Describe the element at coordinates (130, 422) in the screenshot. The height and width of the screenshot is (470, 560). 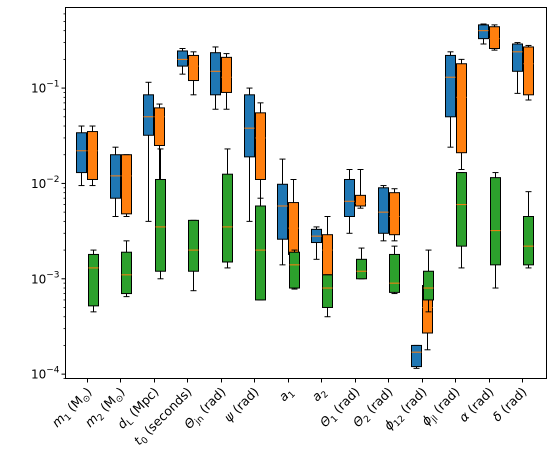
I see `label-subscript: L` at that location.